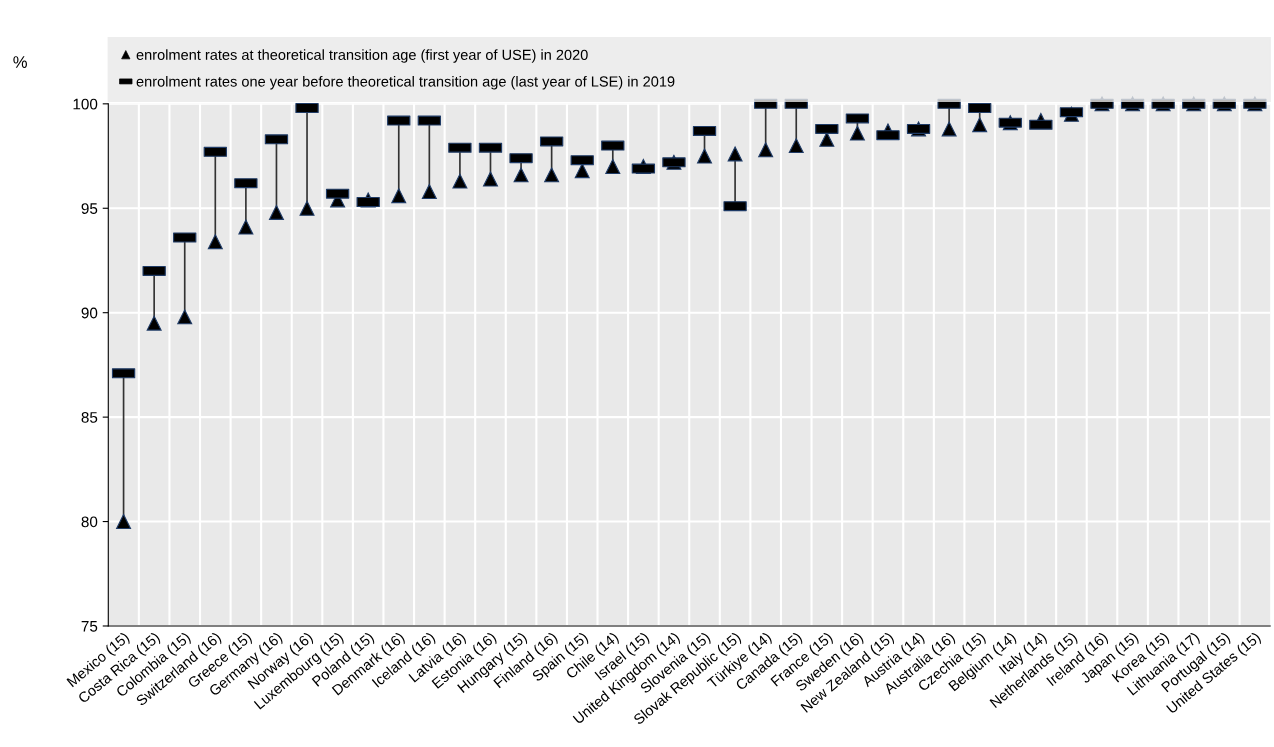 This screenshot has width=1274, height=747. I want to click on y-tick-label: 75, so click(89, 626).